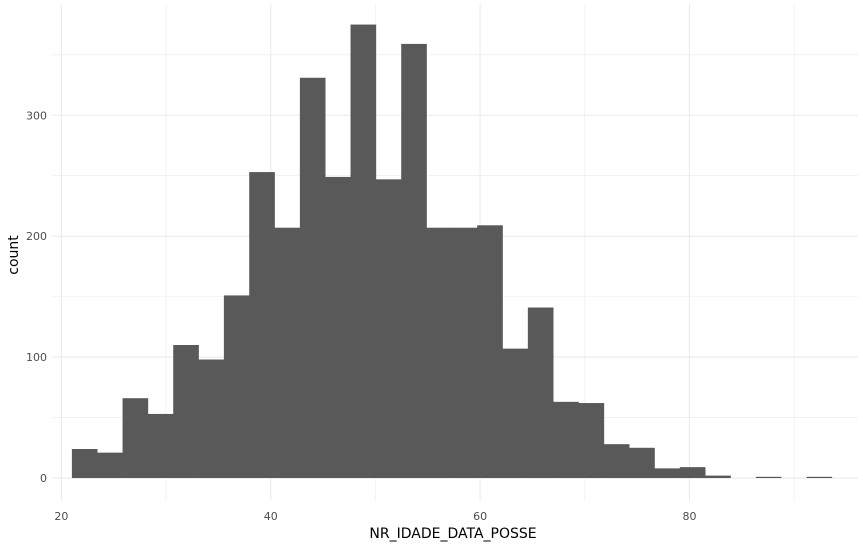 Image resolution: width=863 pixels, height=549 pixels. What do you see at coordinates (480, 516) in the screenshot?
I see `x-tick-label: 60` at bounding box center [480, 516].